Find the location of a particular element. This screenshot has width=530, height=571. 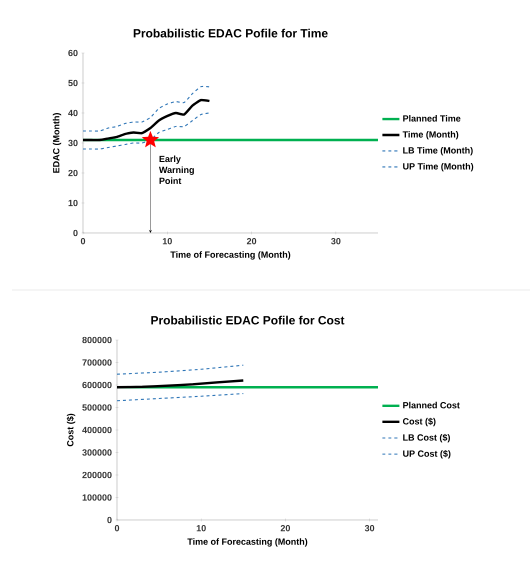

y-tick-label: 40 is located at coordinates (73, 113).